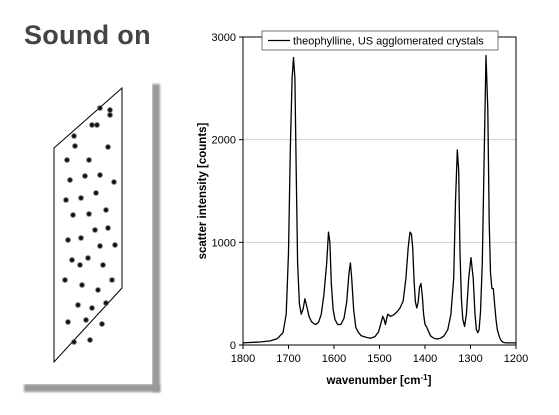  What do you see at coordinates (156, 238) in the screenshot?
I see `frame-shadow-right` at bounding box center [156, 238].